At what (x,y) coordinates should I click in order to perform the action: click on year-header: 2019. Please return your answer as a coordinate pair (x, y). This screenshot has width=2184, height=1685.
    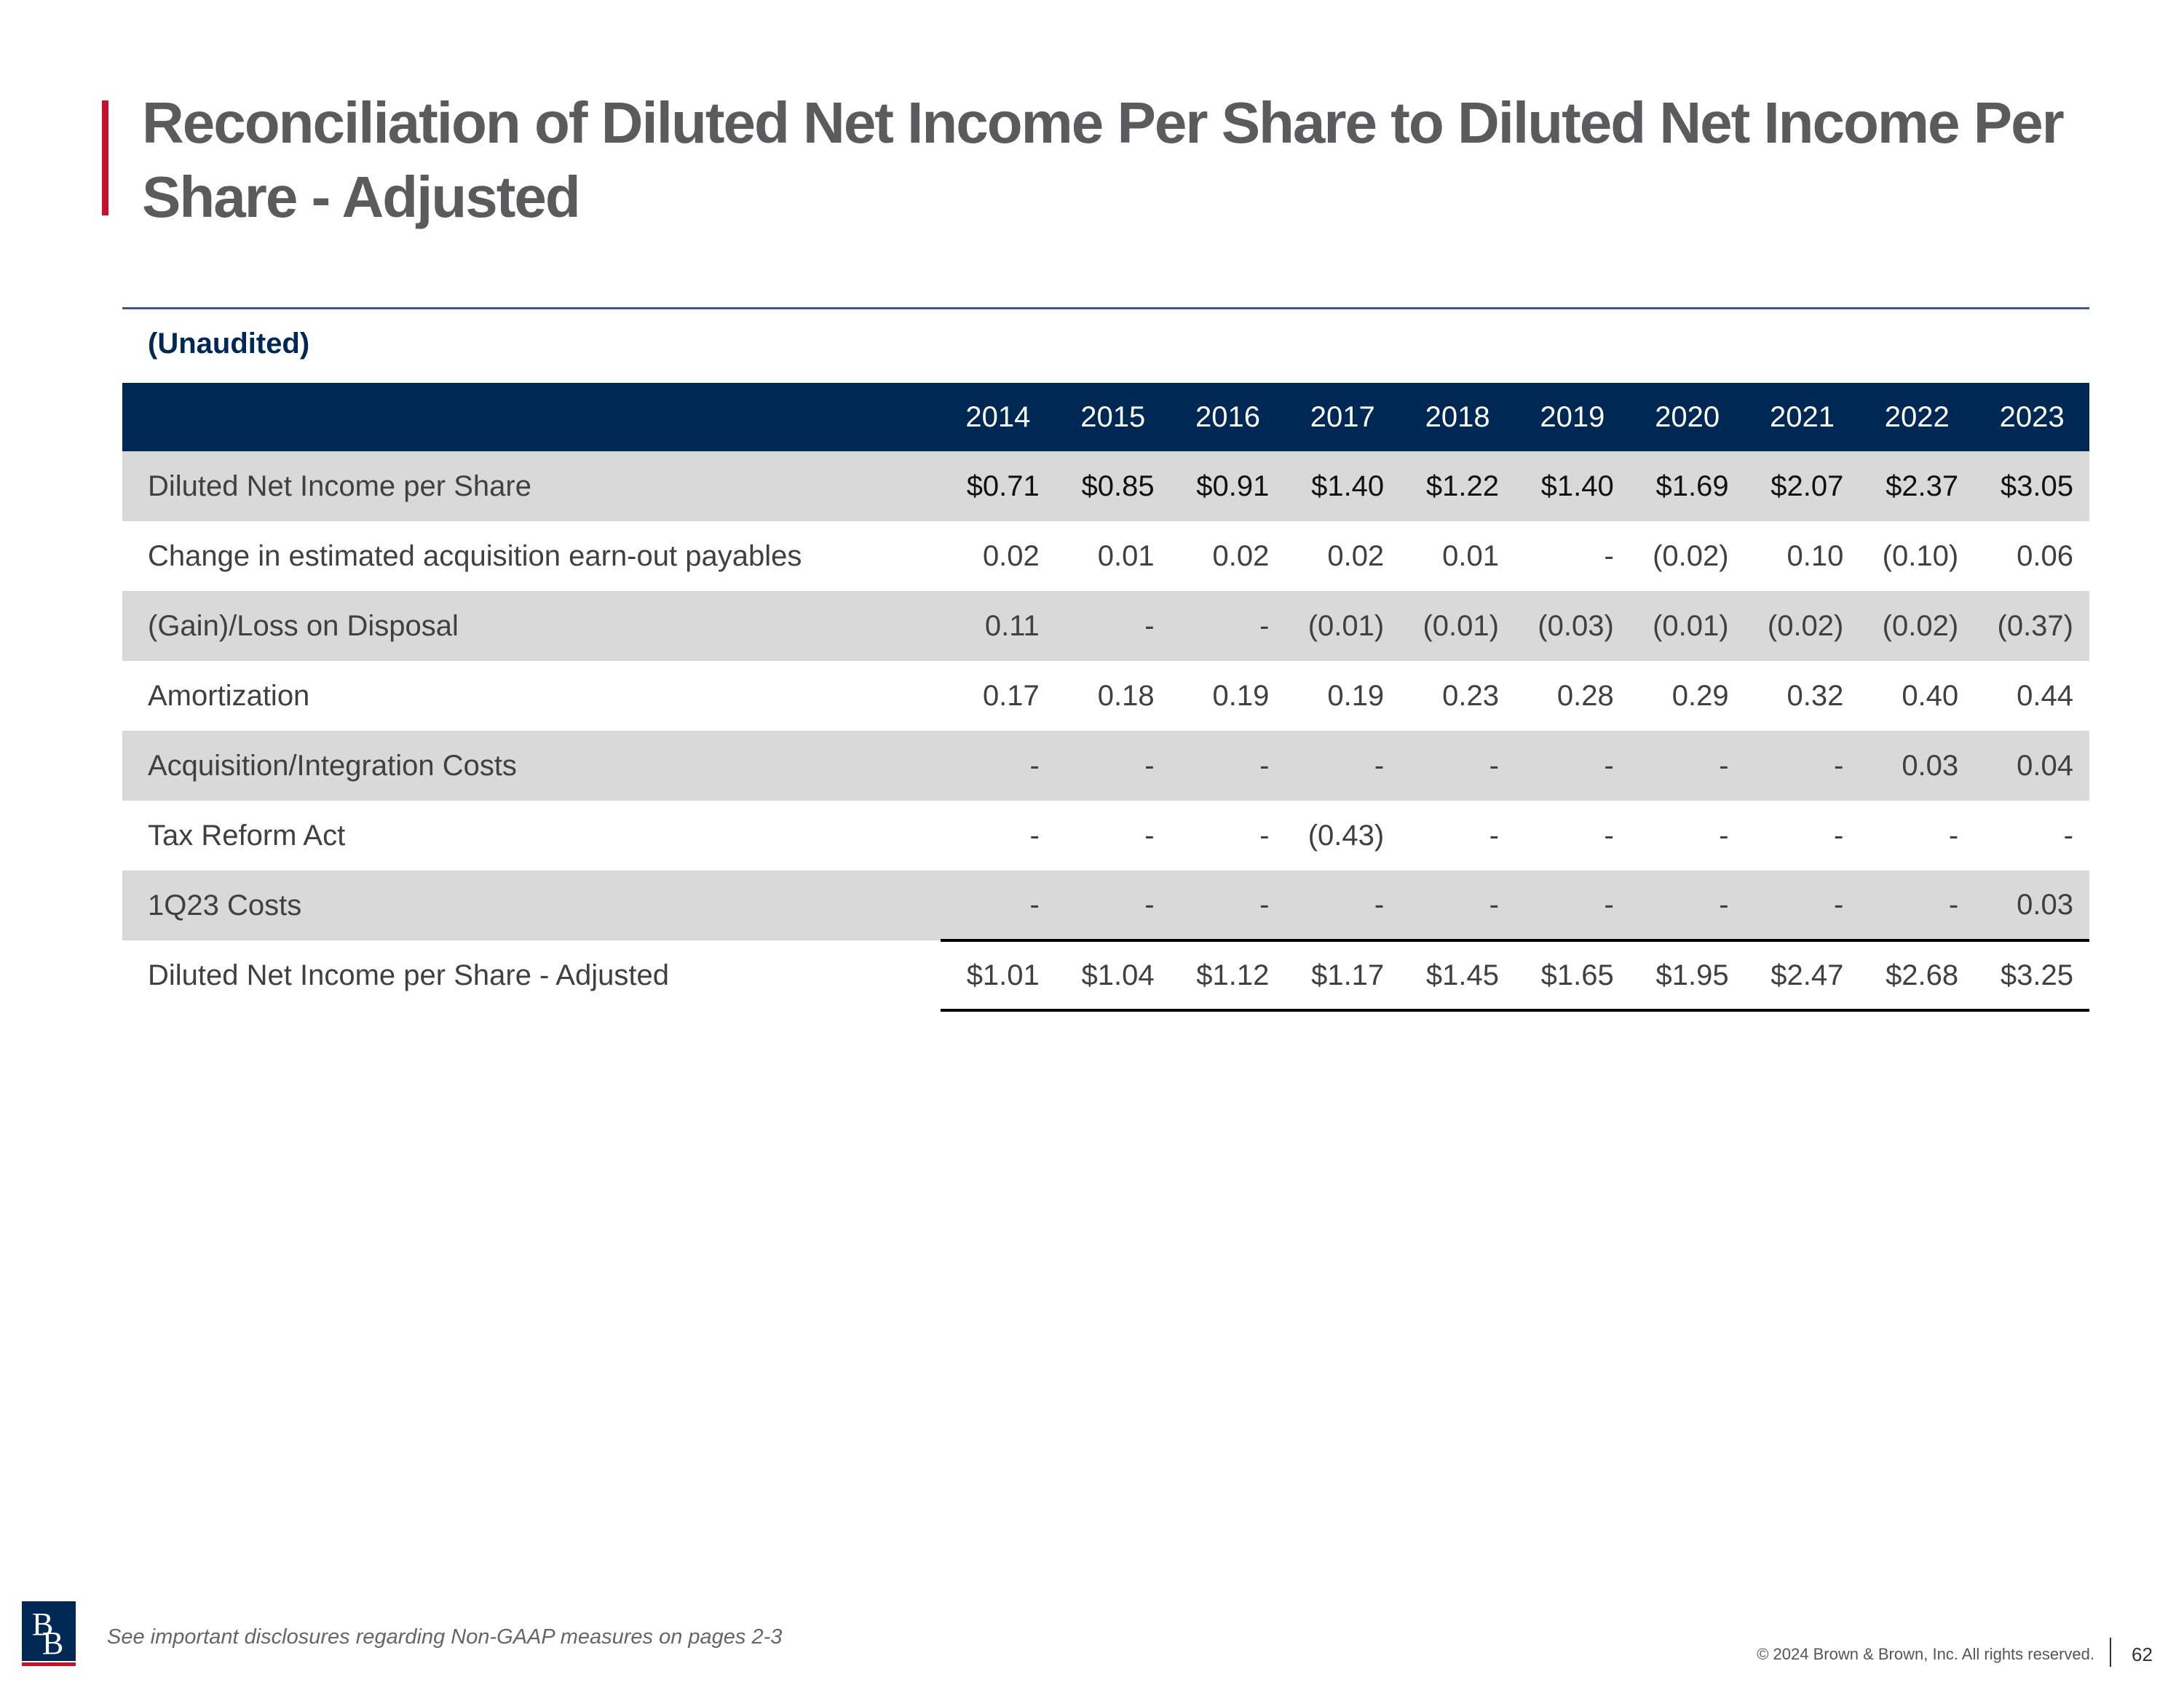
    Looking at the image, I should click on (1572, 416).